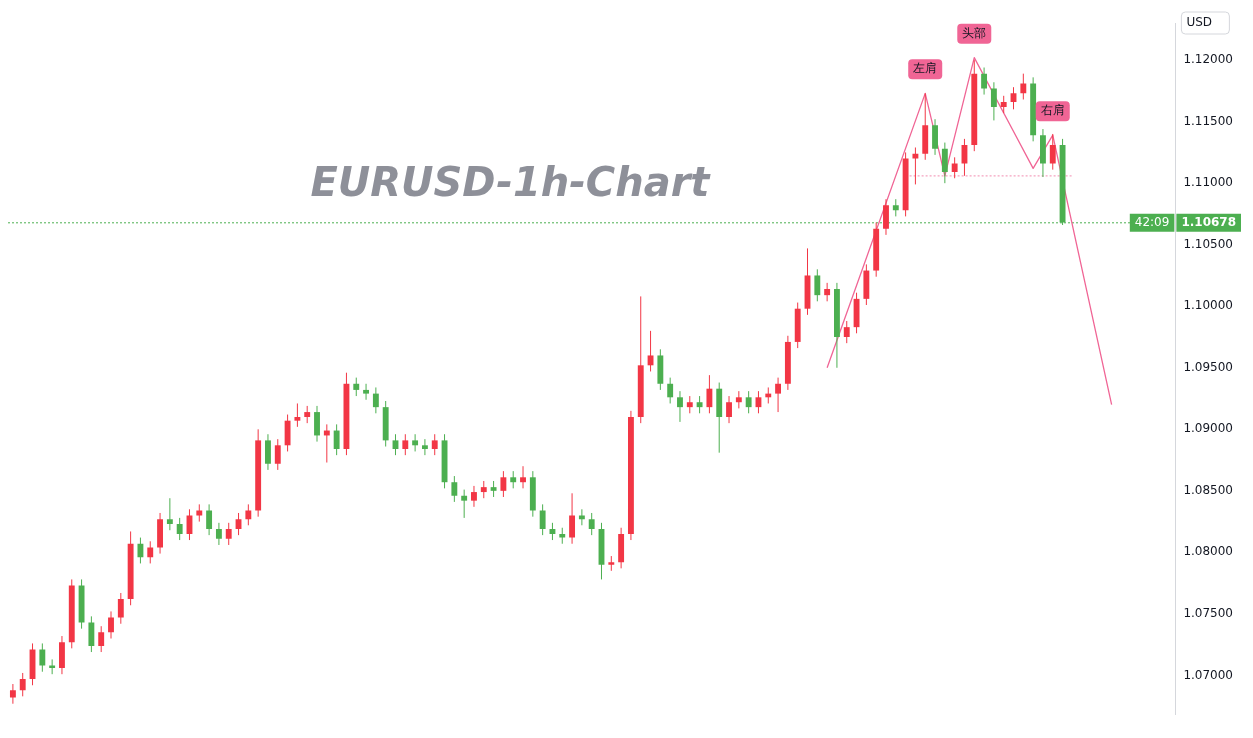 The image size is (1253, 738). Describe the element at coordinates (1209, 221) in the screenshot. I see `ref-line-label: 1.10678` at that location.